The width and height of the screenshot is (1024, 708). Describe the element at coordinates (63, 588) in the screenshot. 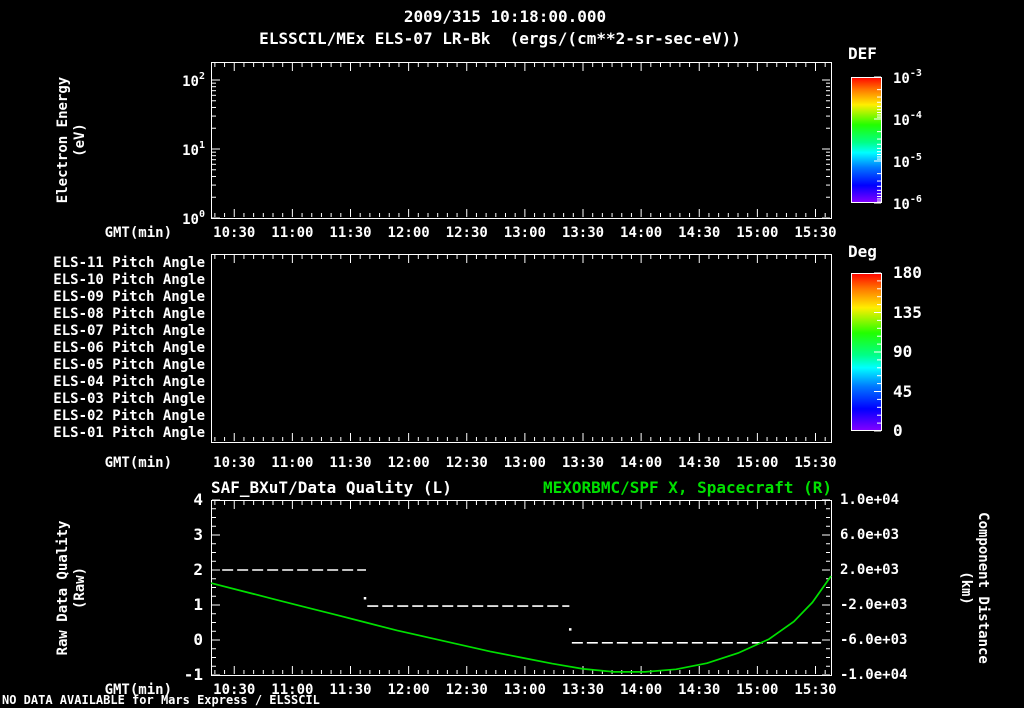

I see `raw-quality-axis-label-line1: Raw Data Quality` at that location.